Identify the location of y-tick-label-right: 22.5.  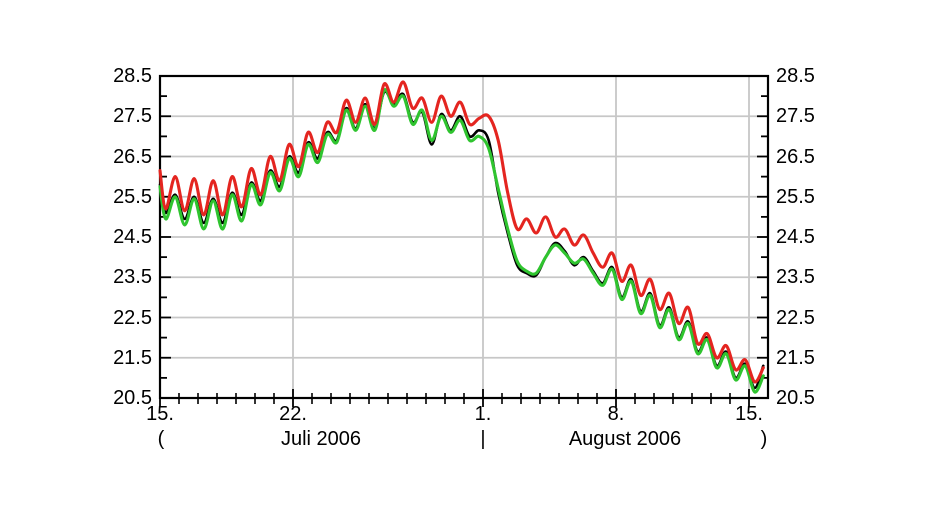
(795, 317).